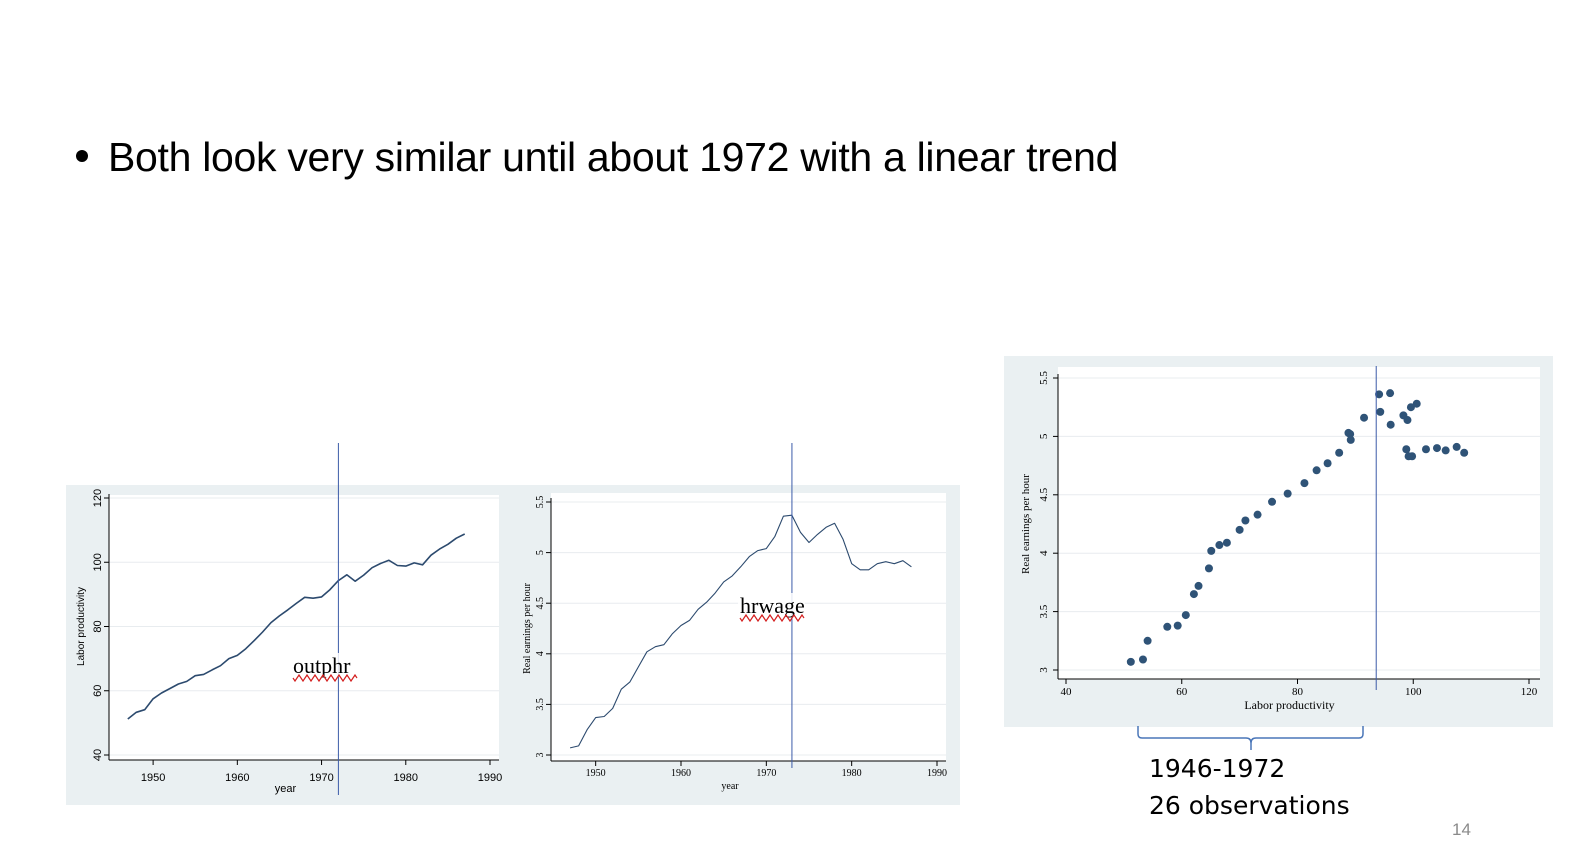 The image size is (1578, 866). I want to click on plot-area-wage, so click(748, 627).